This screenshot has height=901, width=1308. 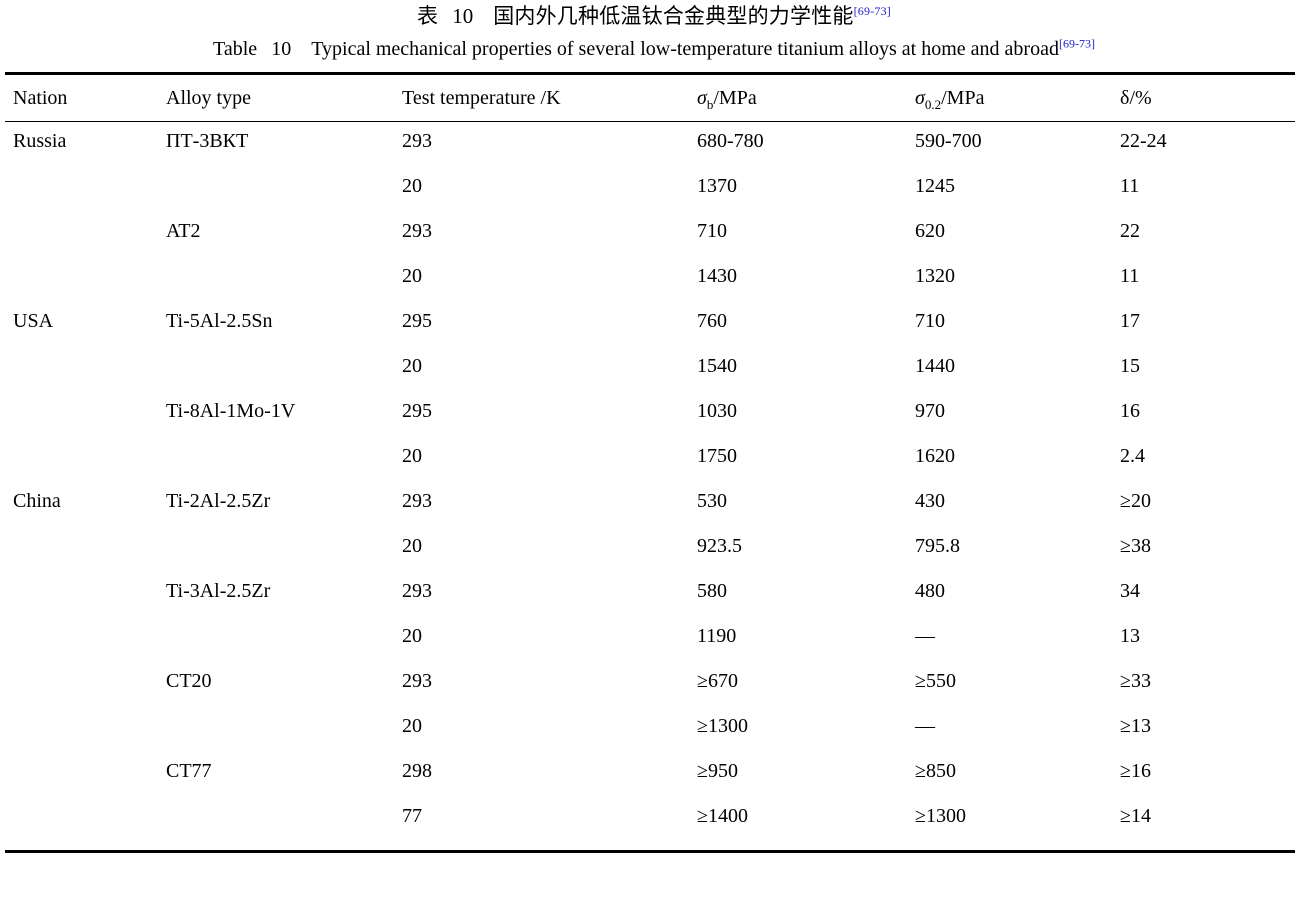 What do you see at coordinates (650, 467) in the screenshot?
I see `table-row: 20 1750 1620 2.4` at bounding box center [650, 467].